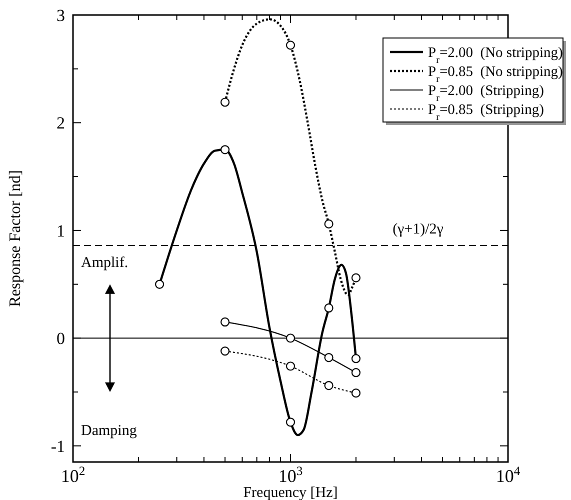 The image size is (571, 500). I want to click on annotation: Damping, so click(109, 430).